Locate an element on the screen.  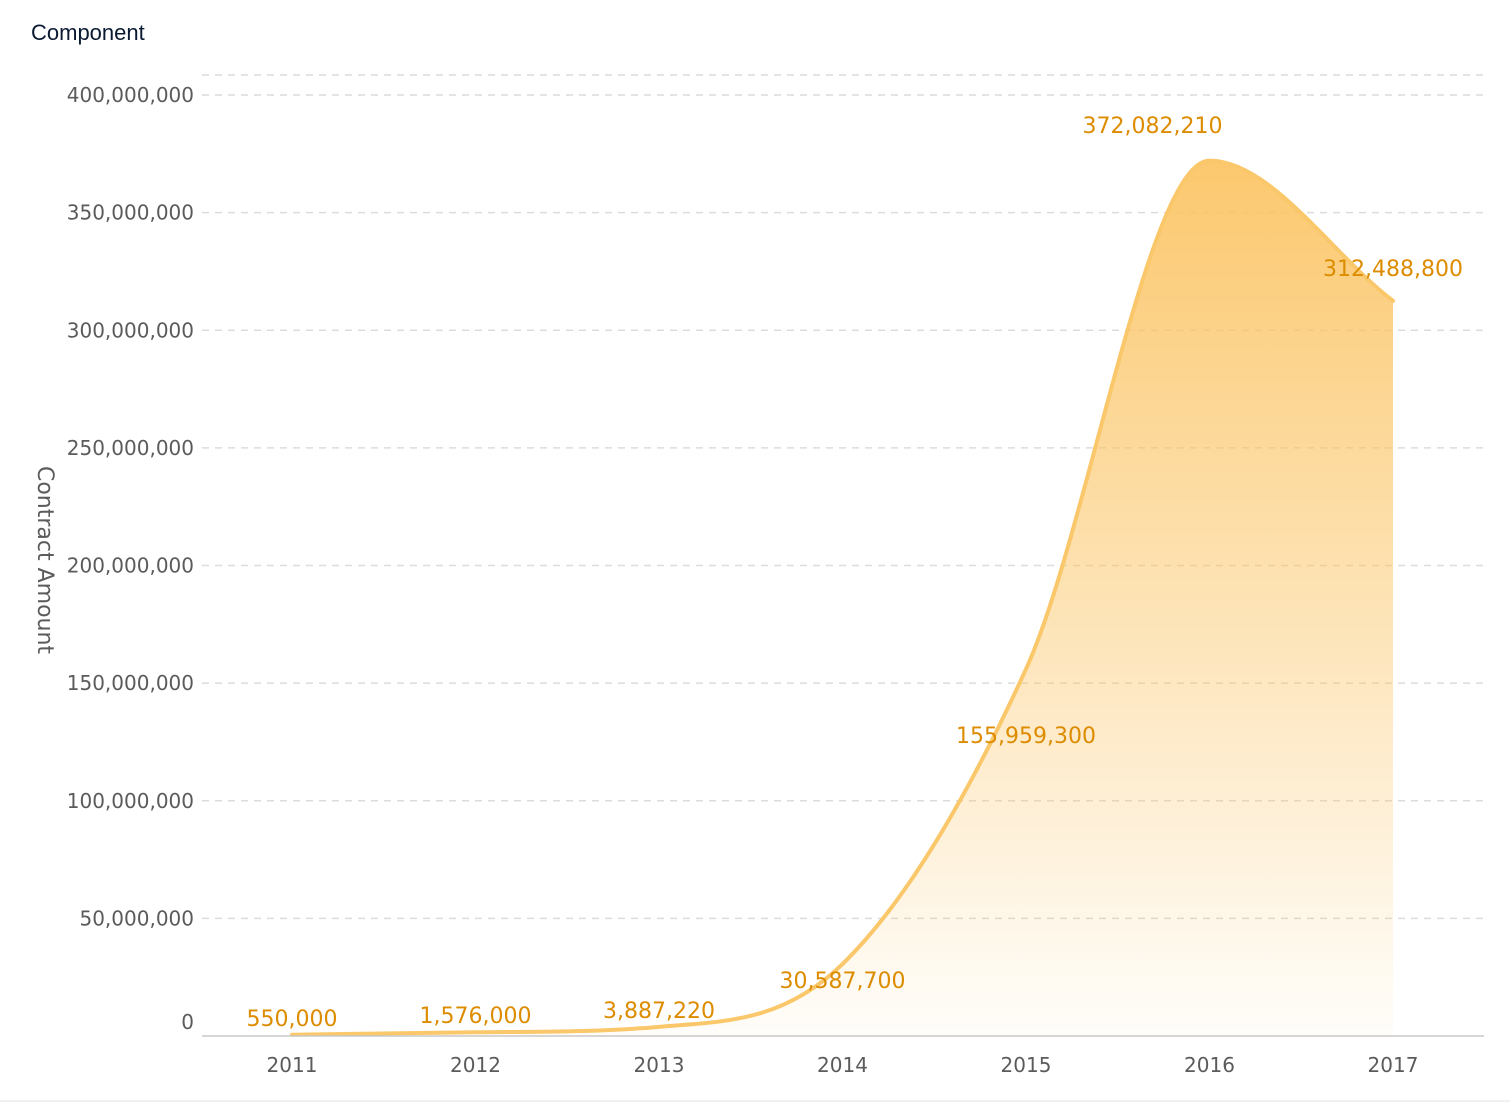
x-axis: 2011 2012 2013 2014 2015 2016 2017 is located at coordinates (843, 1056).